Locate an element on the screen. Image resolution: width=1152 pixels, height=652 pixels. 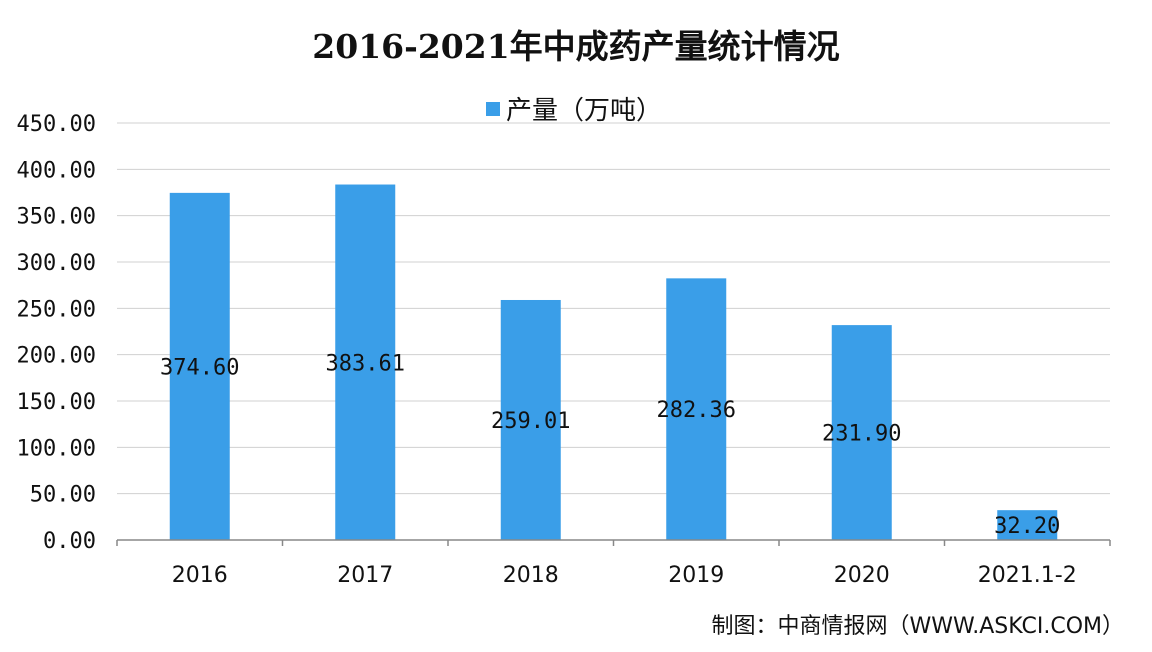
data-label: 383.61 is located at coordinates (365, 363).